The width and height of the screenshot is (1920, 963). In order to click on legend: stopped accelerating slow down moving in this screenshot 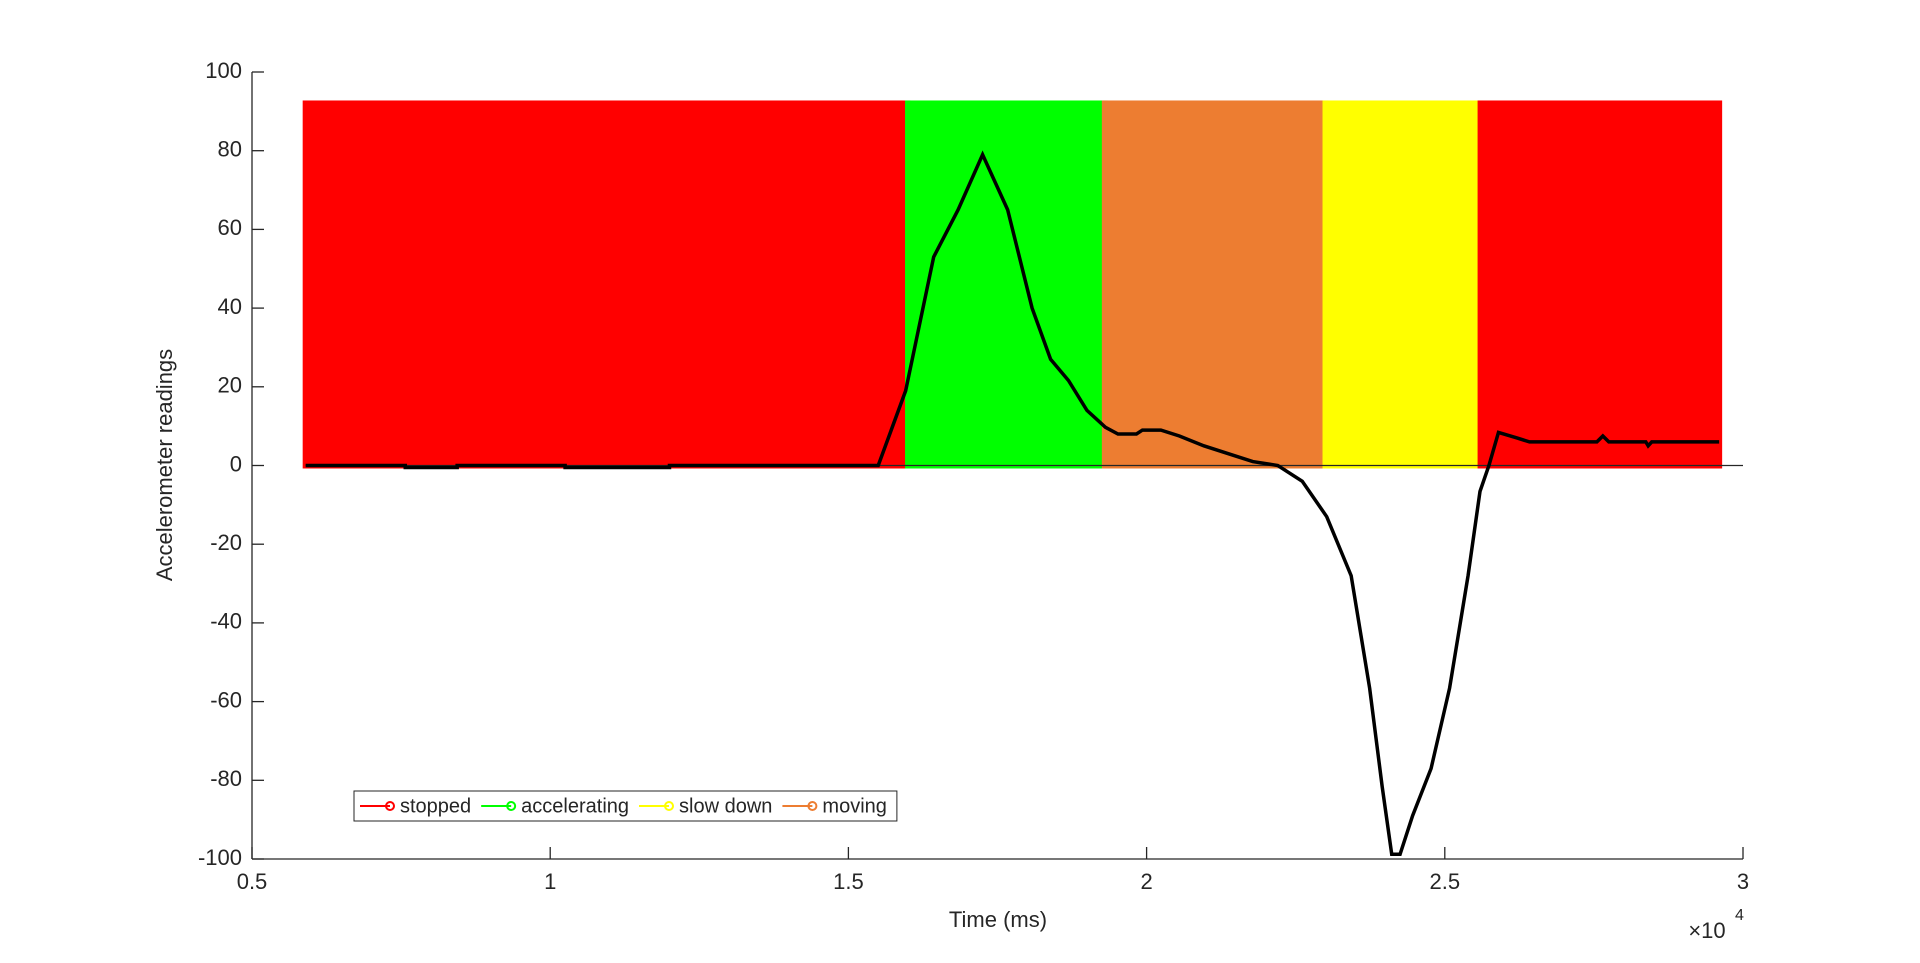, I will do `click(625, 806)`.